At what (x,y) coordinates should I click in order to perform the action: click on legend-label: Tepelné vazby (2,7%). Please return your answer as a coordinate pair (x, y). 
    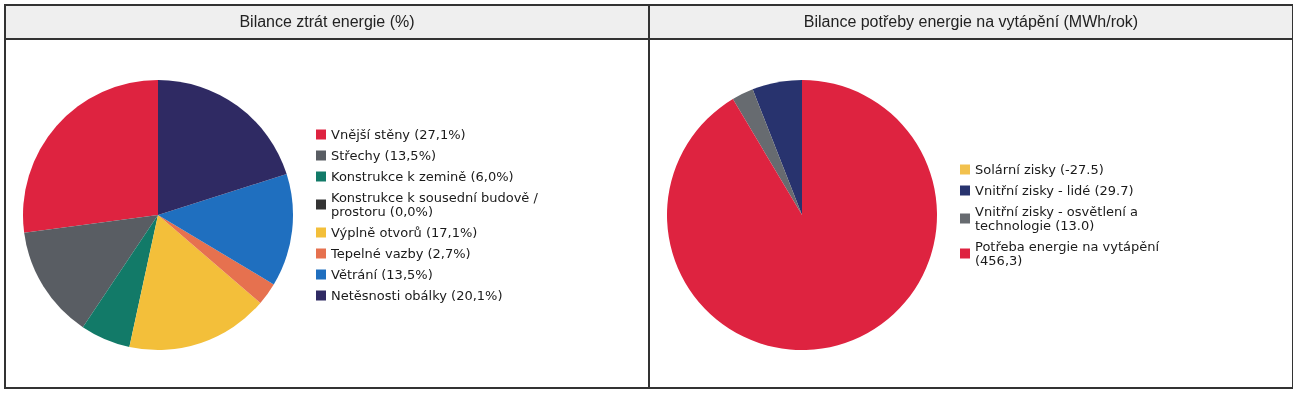
    Looking at the image, I should click on (400, 253).